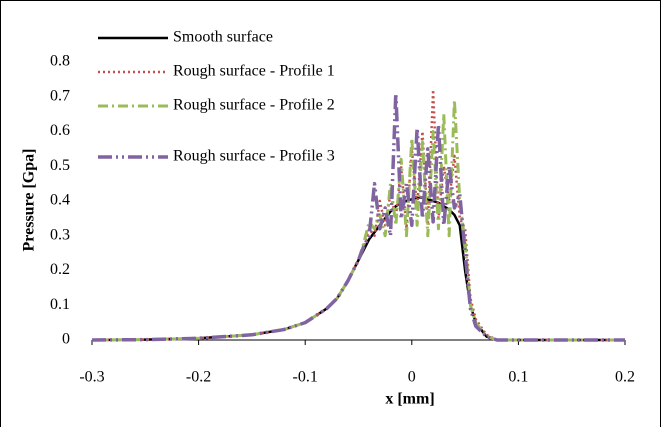 The image size is (661, 427). I want to click on y-axis-title: Pressure [Gpa], so click(29, 200).